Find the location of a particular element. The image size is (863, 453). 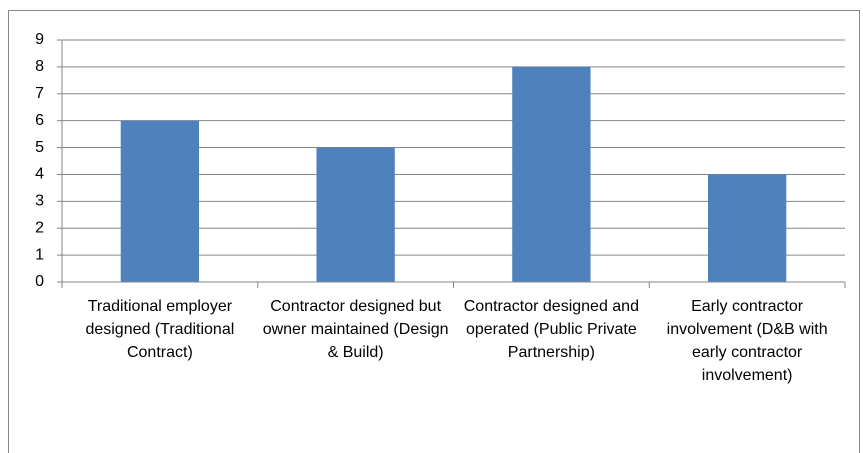

y-tick-label: 1 is located at coordinates (39, 254).